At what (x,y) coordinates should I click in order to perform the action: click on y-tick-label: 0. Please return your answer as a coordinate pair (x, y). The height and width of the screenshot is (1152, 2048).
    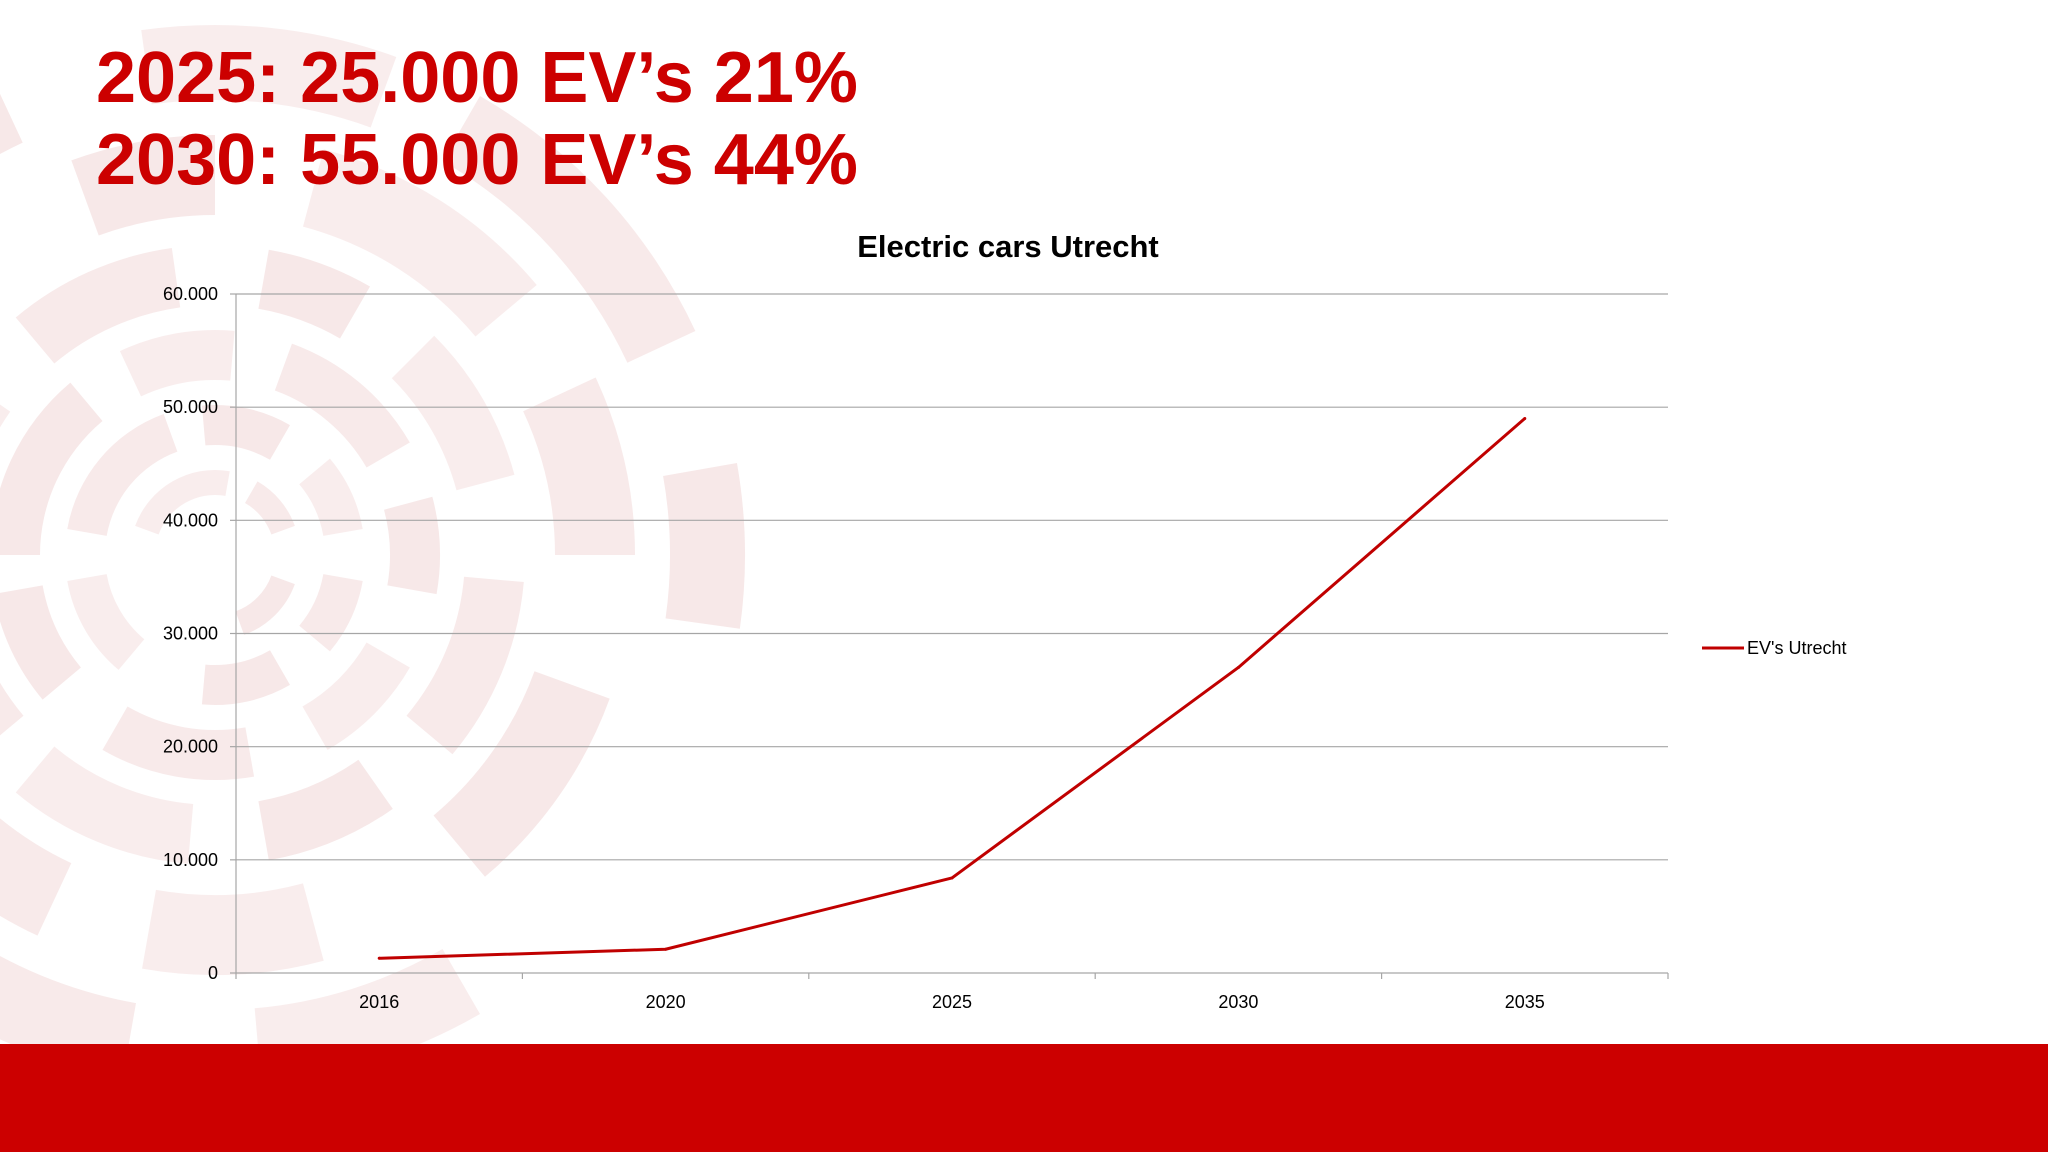
    Looking at the image, I should click on (213, 973).